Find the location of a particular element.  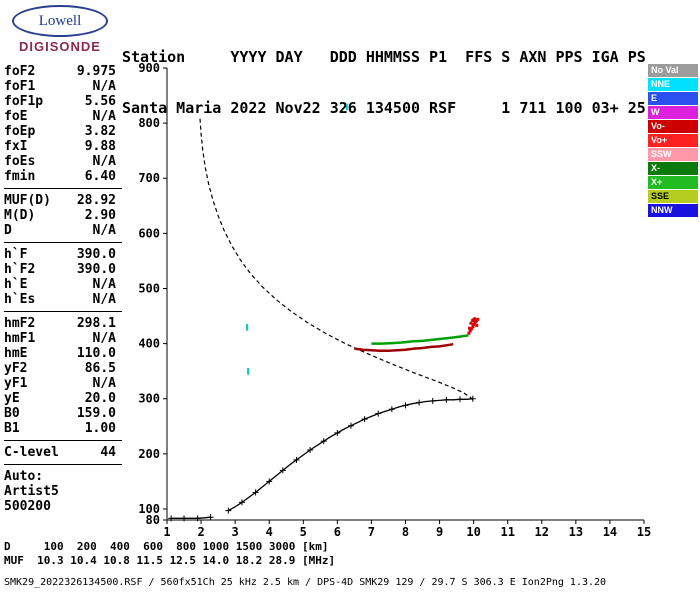

y-tick-label: 600 is located at coordinates (149, 233).